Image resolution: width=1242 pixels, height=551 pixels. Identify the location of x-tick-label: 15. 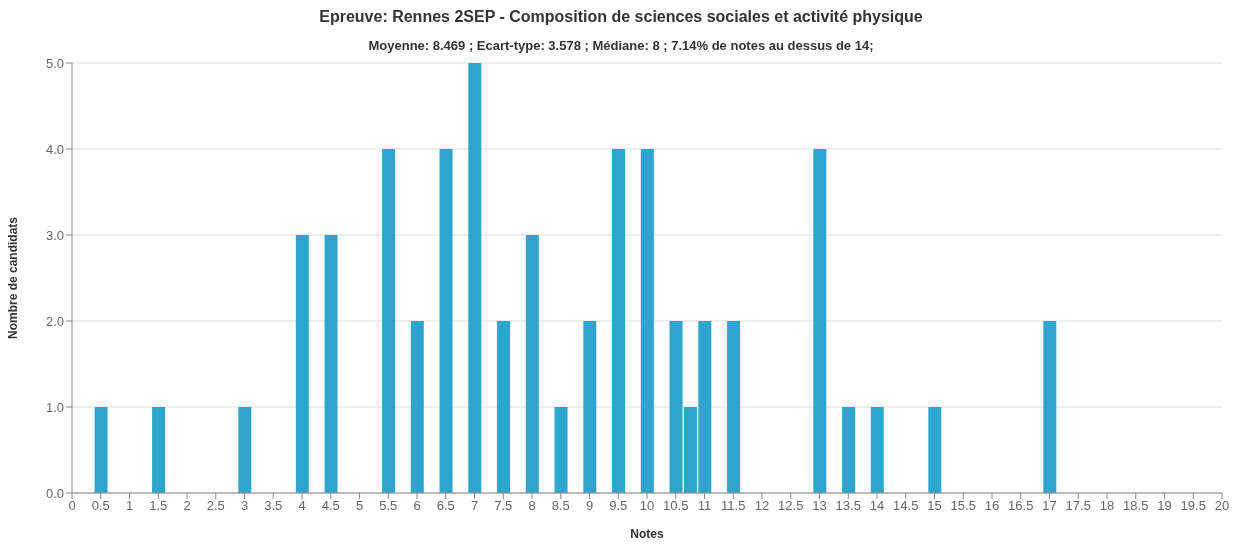
(934, 506).